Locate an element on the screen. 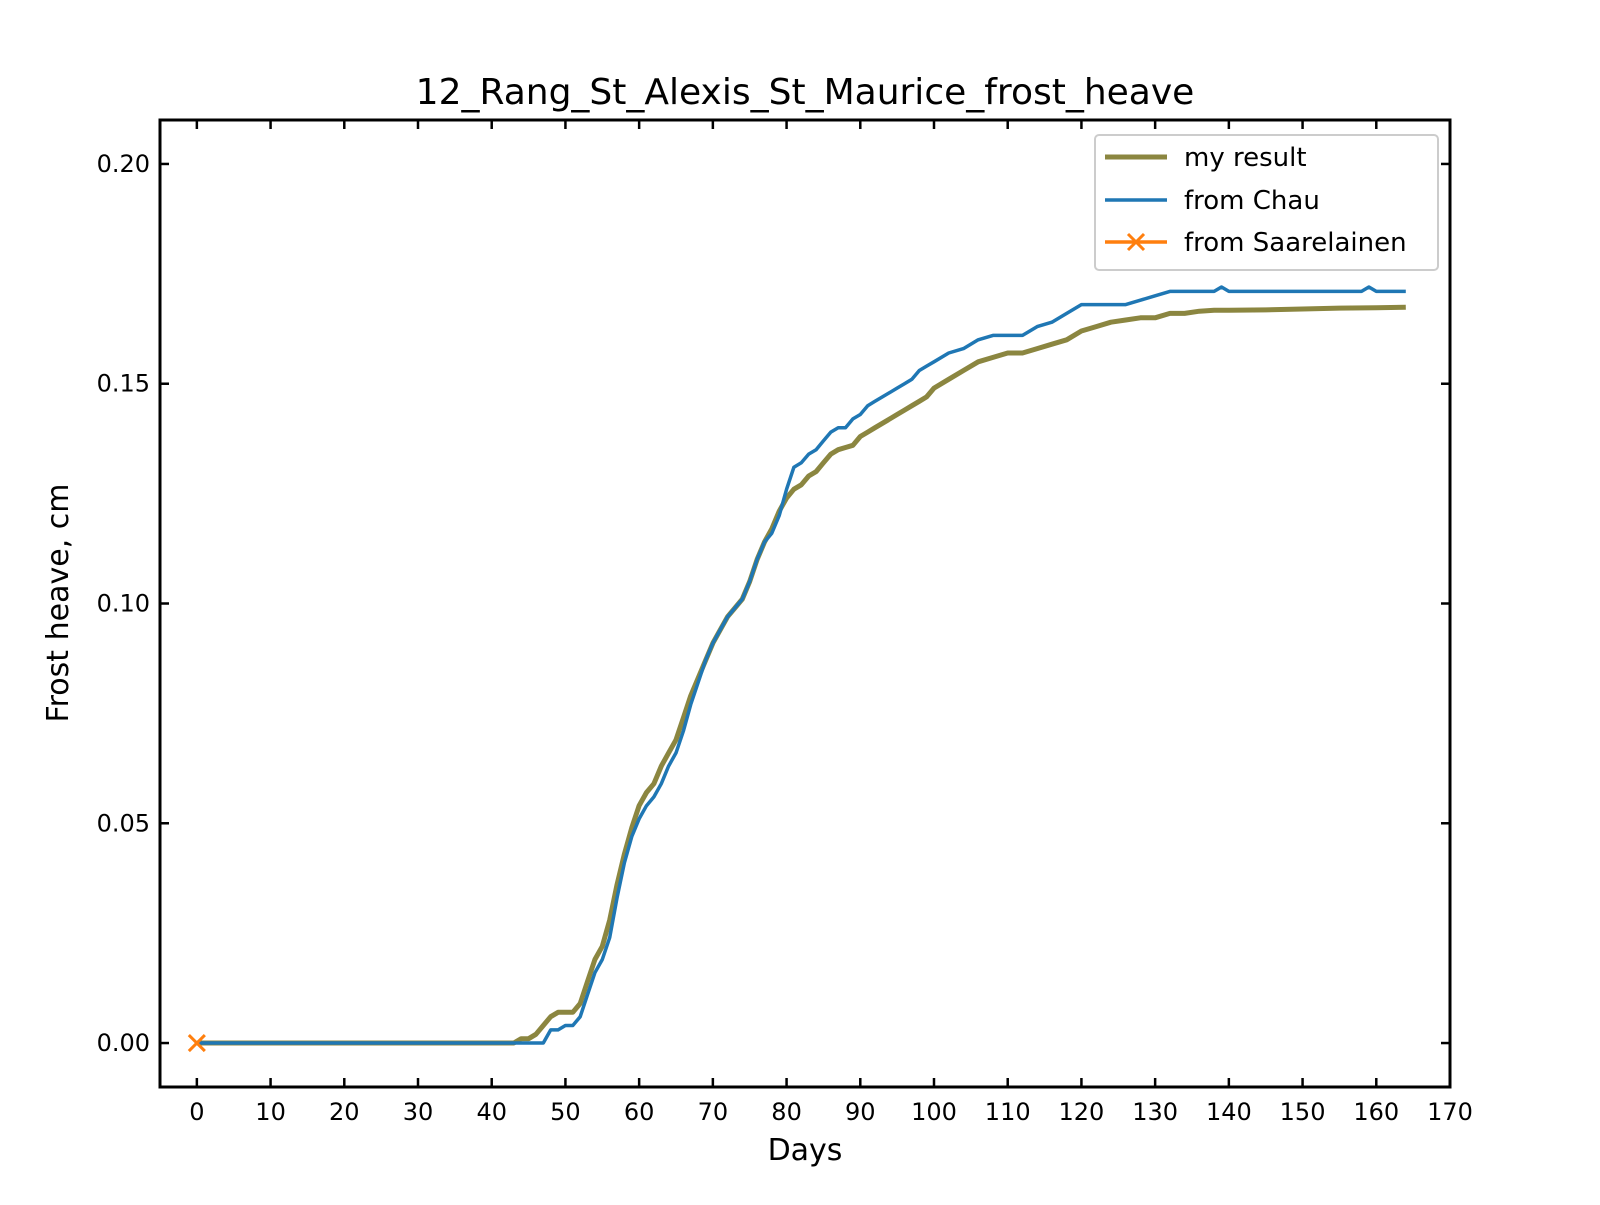  x-tick-label: 90 is located at coordinates (860, 1112).